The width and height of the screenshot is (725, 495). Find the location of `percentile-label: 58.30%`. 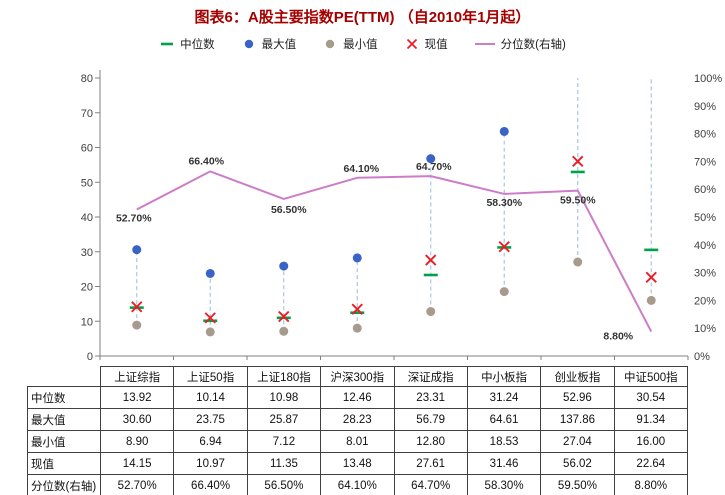

percentile-label: 58.30% is located at coordinates (504, 203).